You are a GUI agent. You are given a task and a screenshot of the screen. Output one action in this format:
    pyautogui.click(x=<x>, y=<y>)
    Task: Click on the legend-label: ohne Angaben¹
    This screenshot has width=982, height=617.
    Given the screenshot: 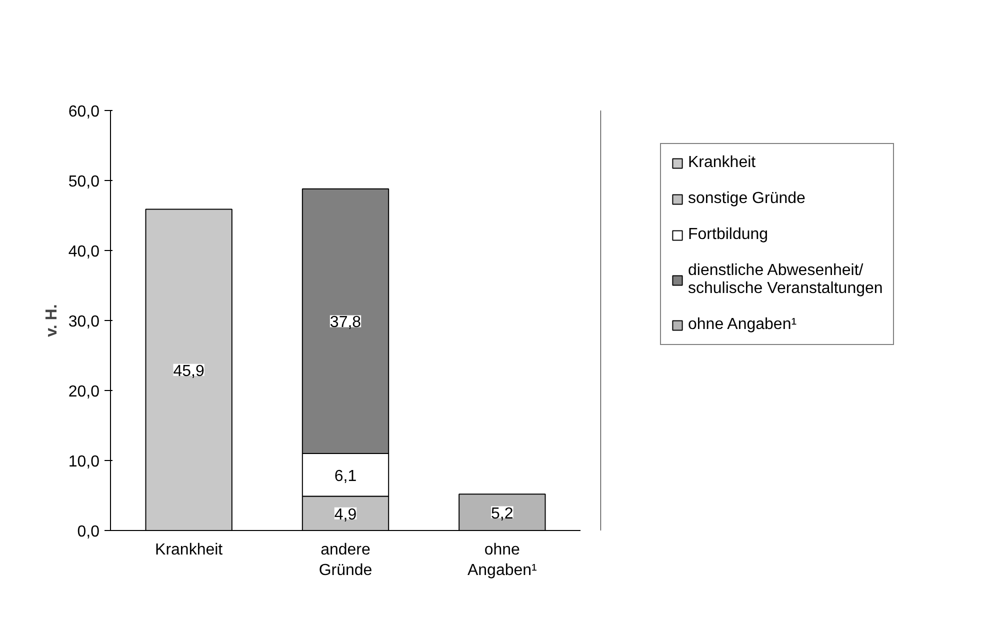 What is the action you would take?
    pyautogui.click(x=742, y=325)
    